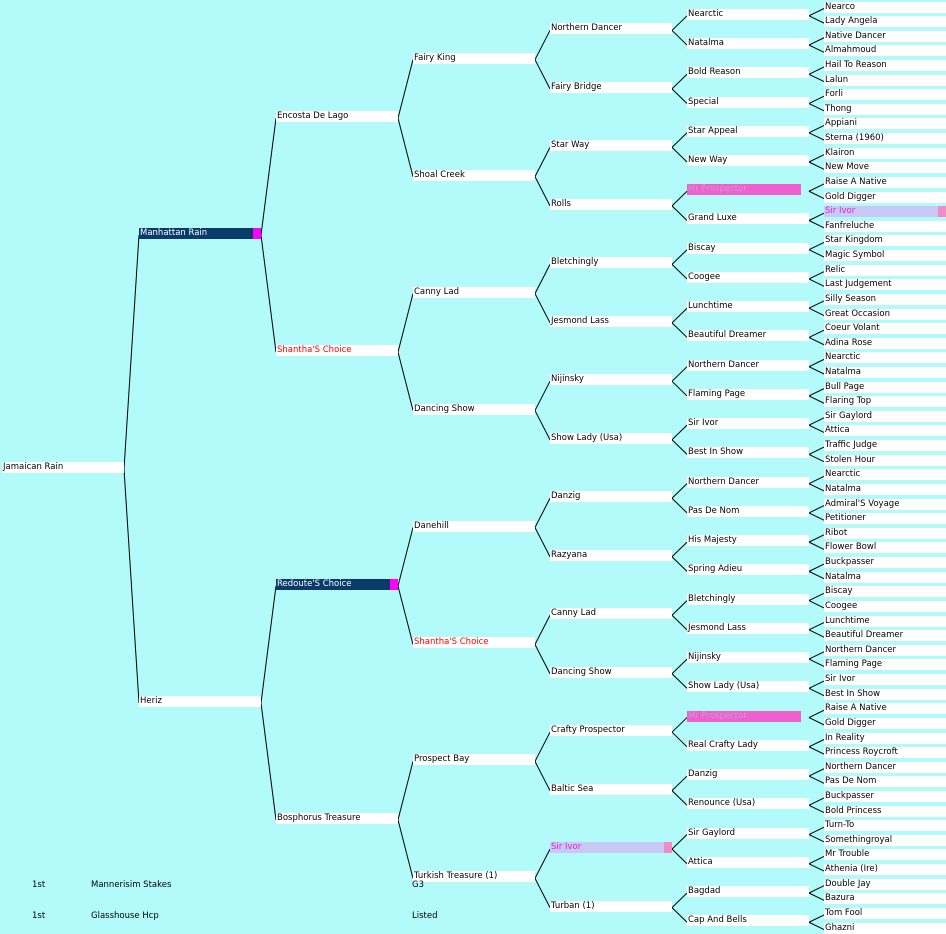  I want to click on pedigree-horse-g4: Canny Lad, so click(611, 614).